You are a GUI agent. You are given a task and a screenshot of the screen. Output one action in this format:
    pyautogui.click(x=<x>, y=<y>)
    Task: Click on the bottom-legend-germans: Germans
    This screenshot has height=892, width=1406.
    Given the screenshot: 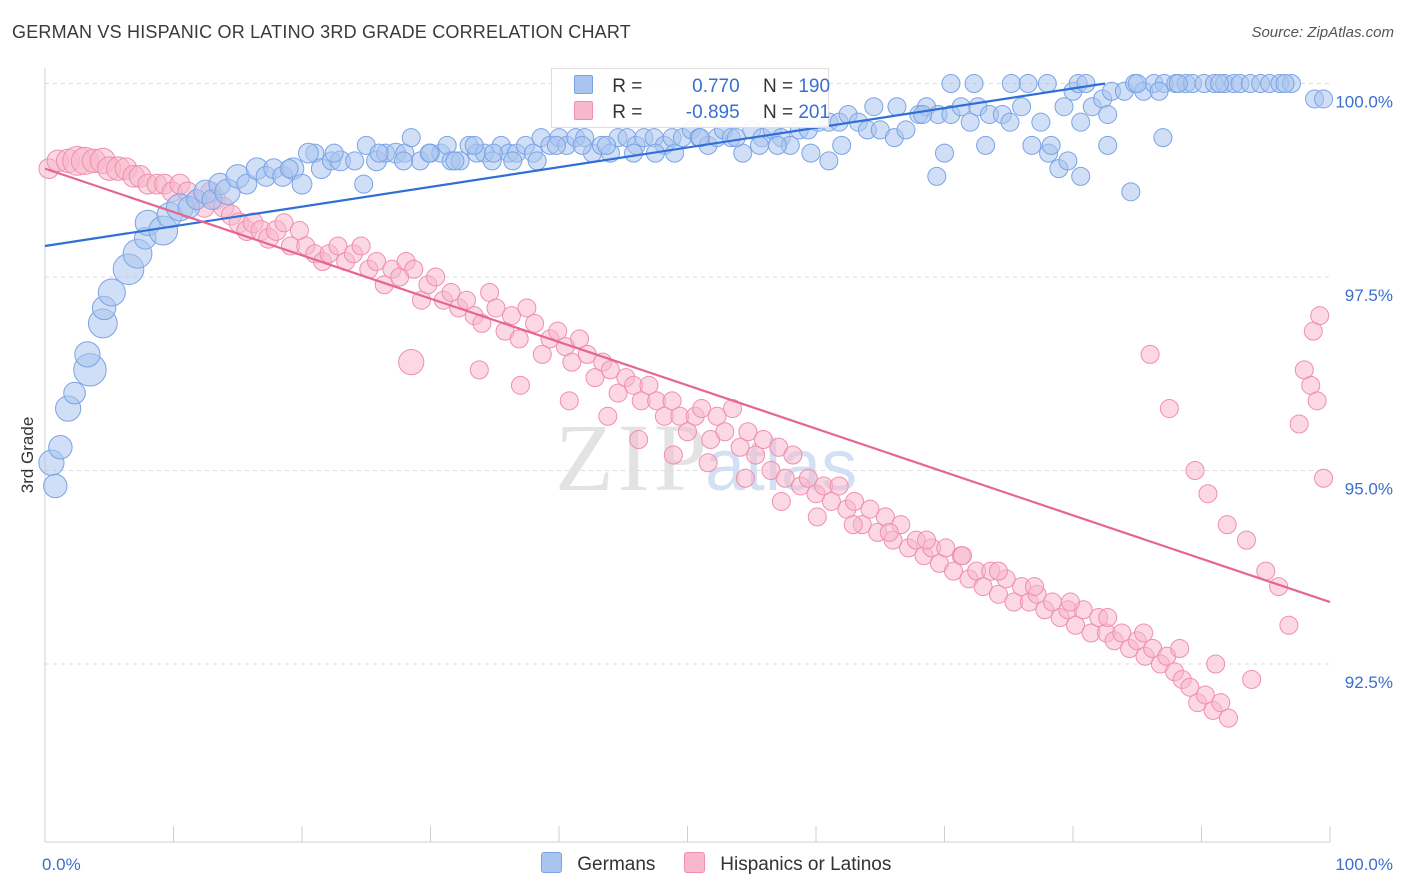 What is the action you would take?
    pyautogui.click(x=598, y=864)
    